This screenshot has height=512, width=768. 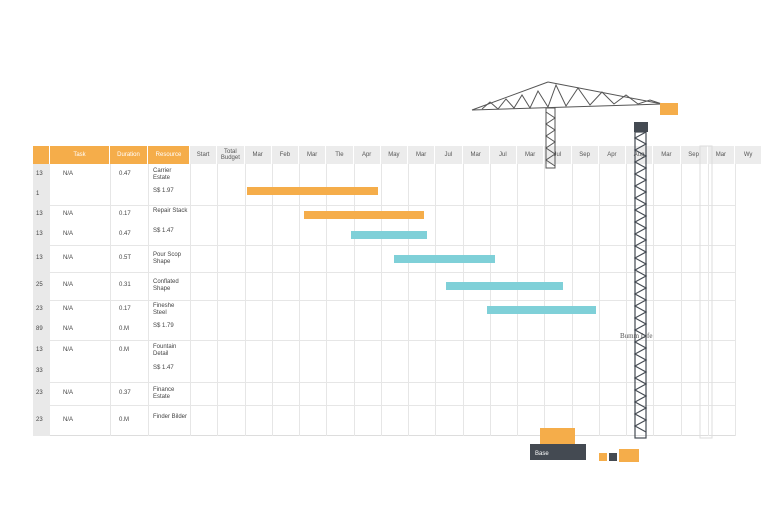 I want to click on resource: Finance Estate, so click(x=164, y=393).